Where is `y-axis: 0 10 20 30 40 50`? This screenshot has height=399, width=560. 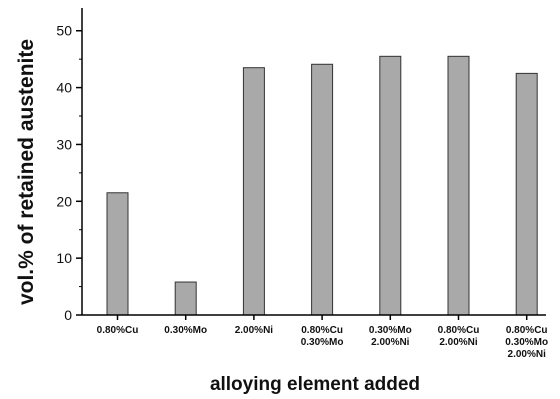
y-axis: 0 10 20 30 40 50 is located at coordinates (69, 165).